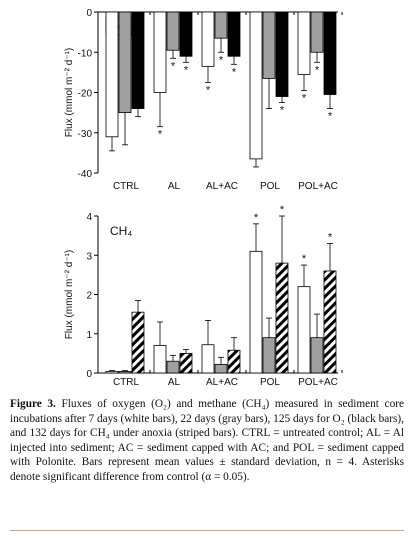 Image resolution: width=411 pixels, height=538 pixels. Describe the element at coordinates (89, 335) in the screenshot. I see `y-tick-label: 1` at that location.